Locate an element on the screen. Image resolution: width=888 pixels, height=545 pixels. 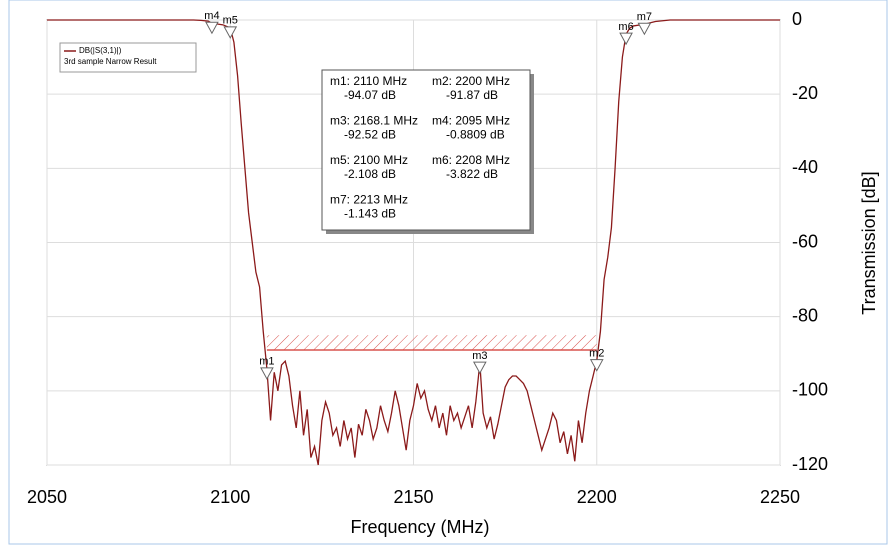
marker-value: -94.07 dB is located at coordinates (370, 95).